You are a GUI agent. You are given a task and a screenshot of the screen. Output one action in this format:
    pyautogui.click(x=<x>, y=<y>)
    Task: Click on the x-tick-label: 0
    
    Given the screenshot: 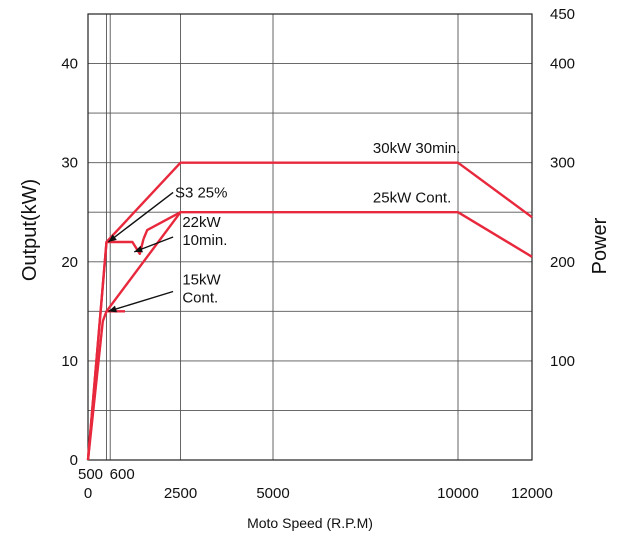 What is the action you would take?
    pyautogui.click(x=88, y=493)
    